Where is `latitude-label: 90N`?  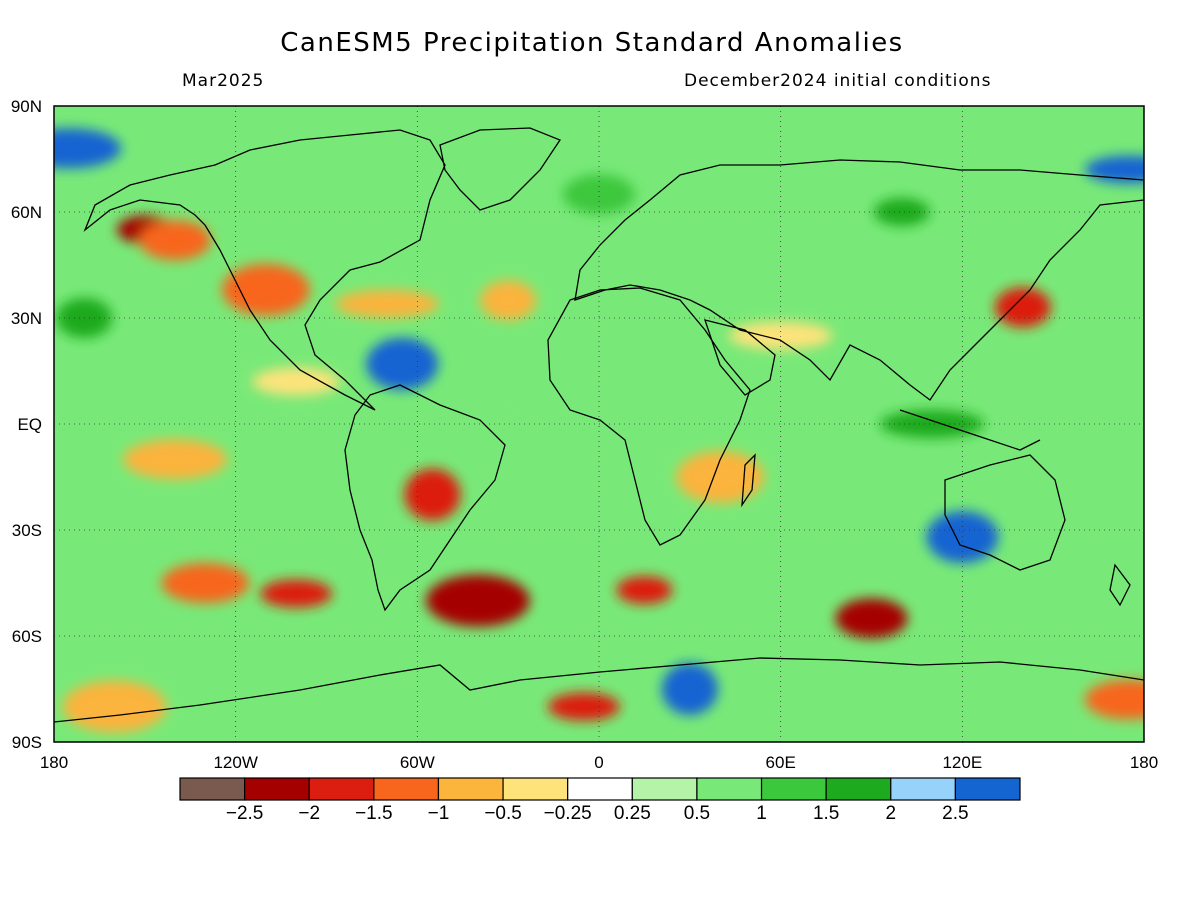
latitude-label: 90N is located at coordinates (26, 106).